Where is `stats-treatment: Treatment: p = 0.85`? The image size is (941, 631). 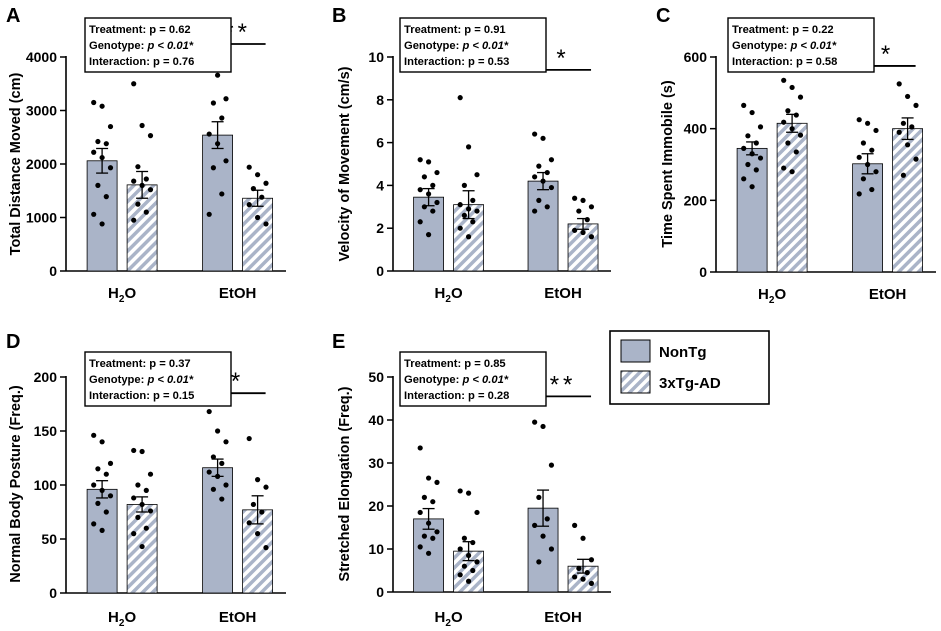
stats-treatment: Treatment: p = 0.85 is located at coordinates (455, 364).